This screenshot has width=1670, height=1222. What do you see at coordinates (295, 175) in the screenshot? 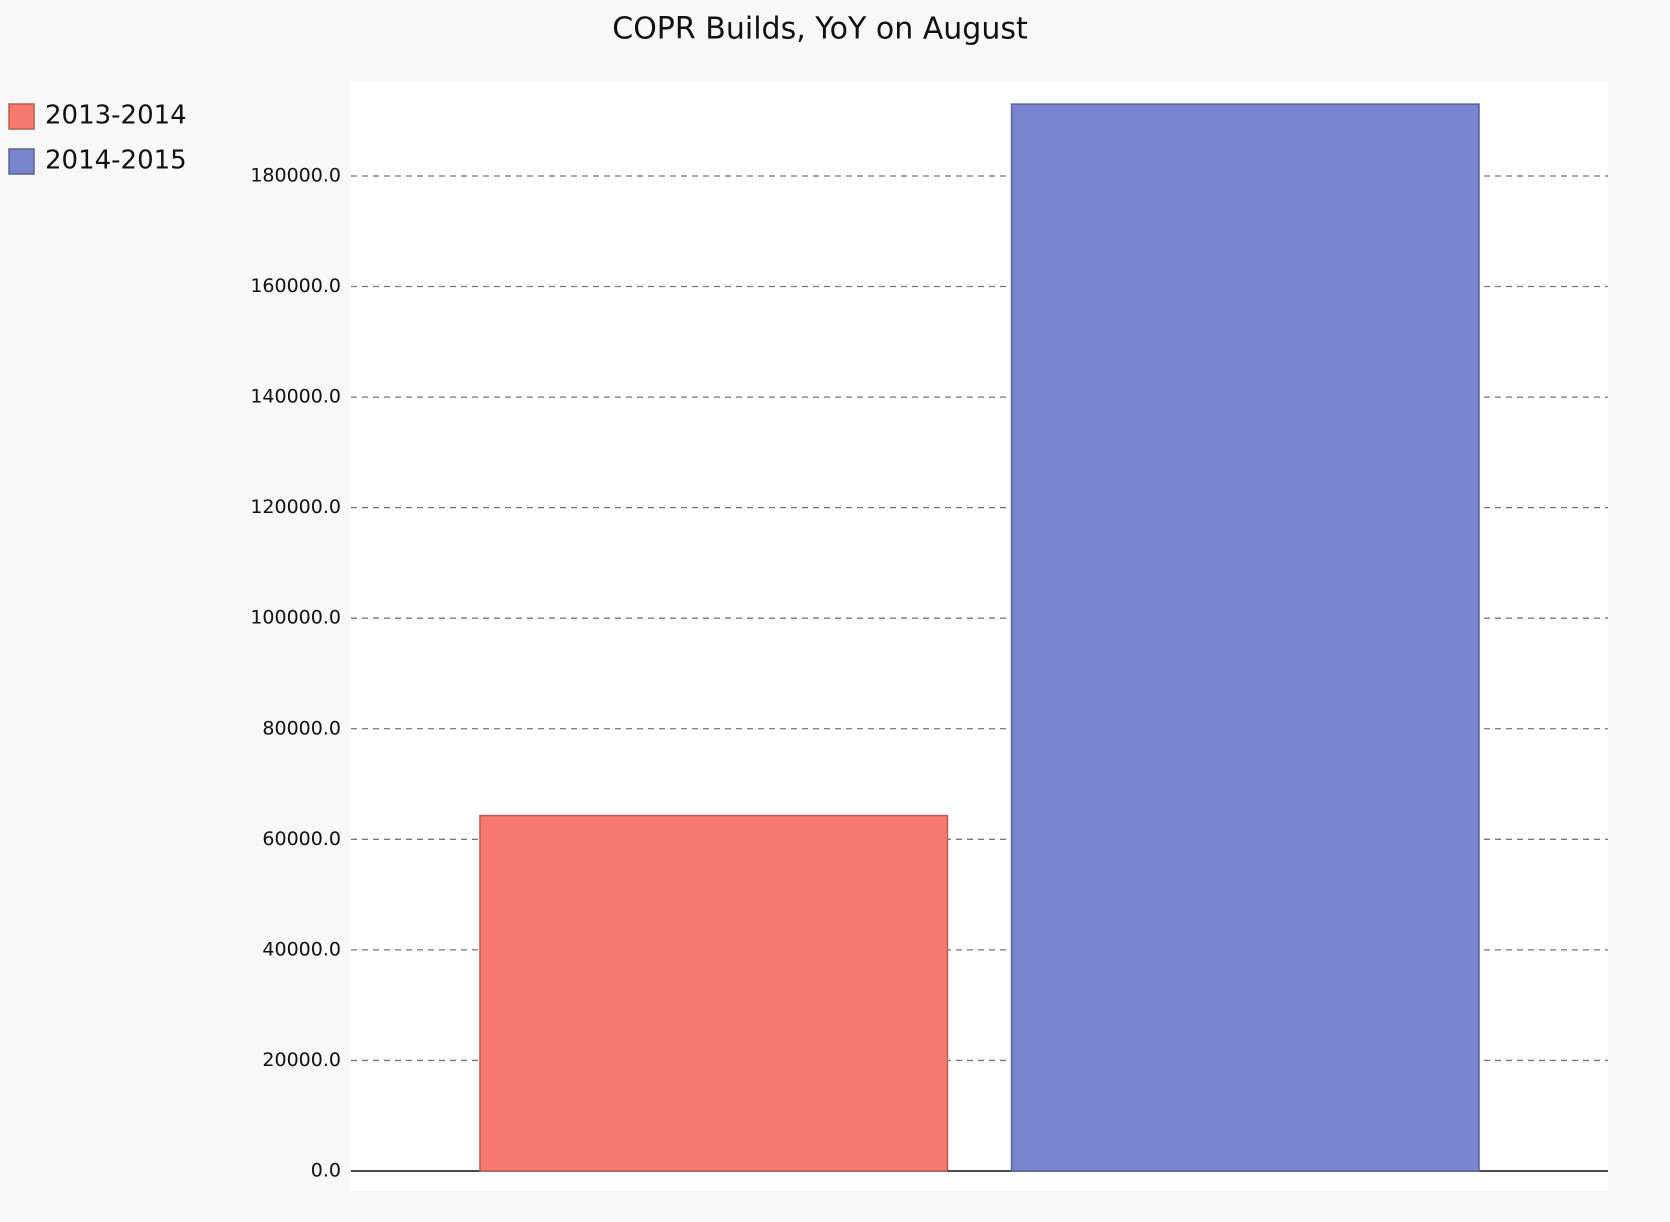
I see `y-tick-label: 180000.0` at bounding box center [295, 175].